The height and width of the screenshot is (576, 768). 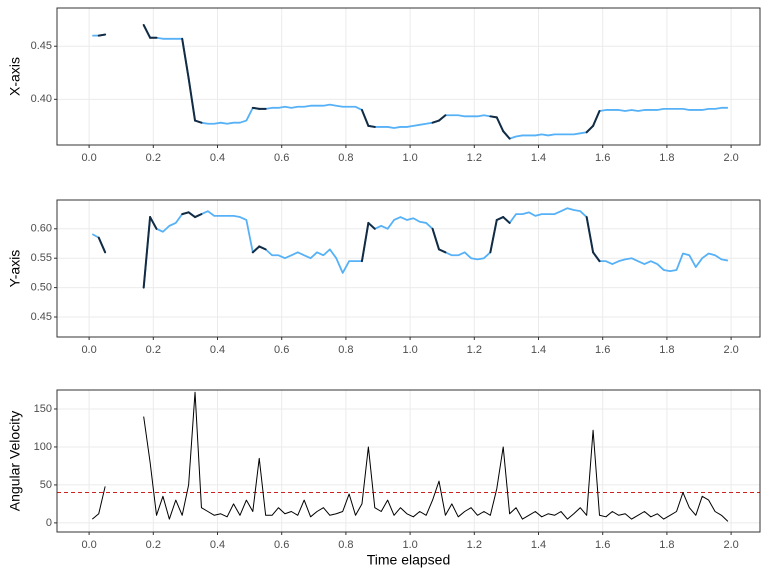 What do you see at coordinates (409, 560) in the screenshot?
I see `x-axis-title: Time elapsed` at bounding box center [409, 560].